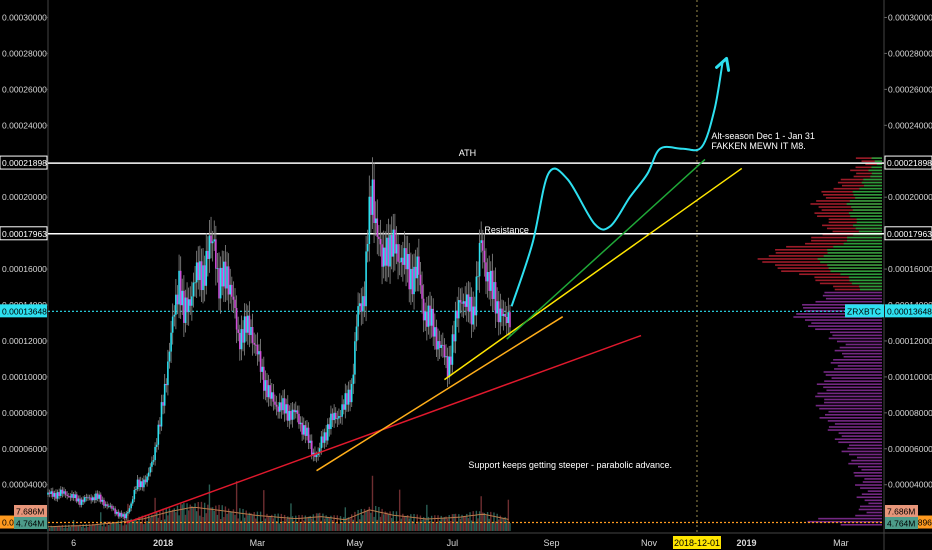 The image size is (932, 550). I want to click on y-tick-right-label: 0.00016000, so click(910, 269).